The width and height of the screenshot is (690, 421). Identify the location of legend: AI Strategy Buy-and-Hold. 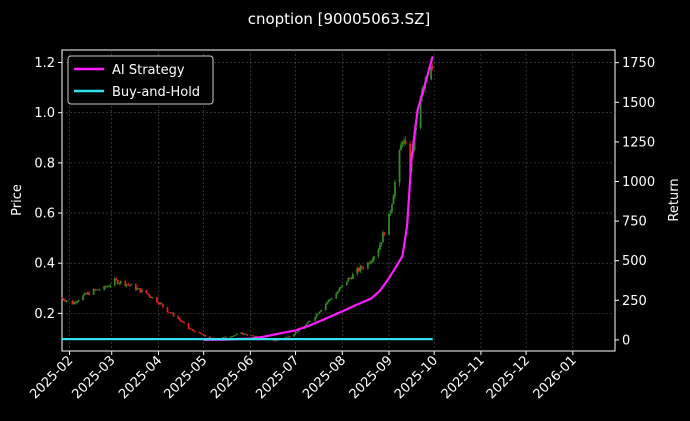
(140, 80).